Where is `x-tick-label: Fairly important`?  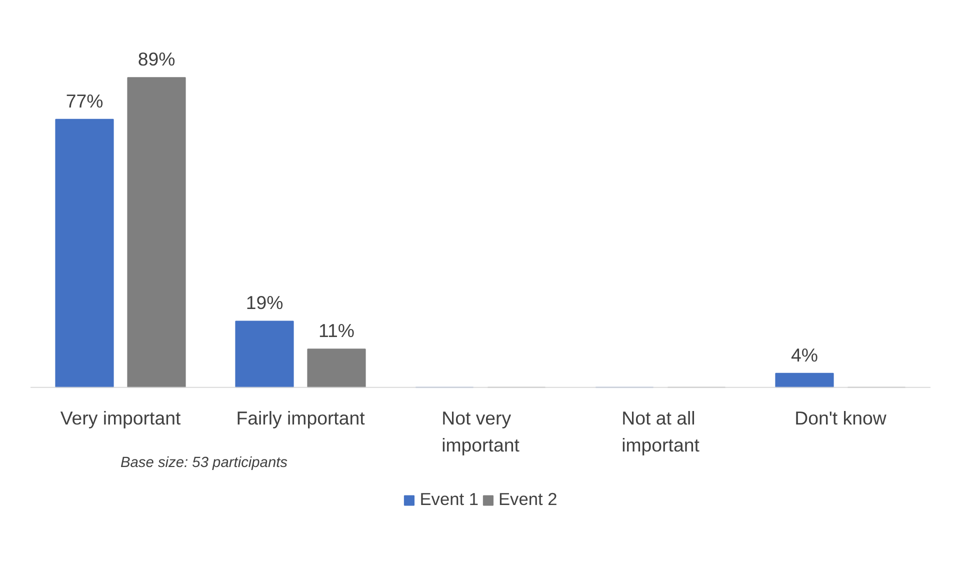
x-tick-label: Fairly important is located at coordinates (301, 417).